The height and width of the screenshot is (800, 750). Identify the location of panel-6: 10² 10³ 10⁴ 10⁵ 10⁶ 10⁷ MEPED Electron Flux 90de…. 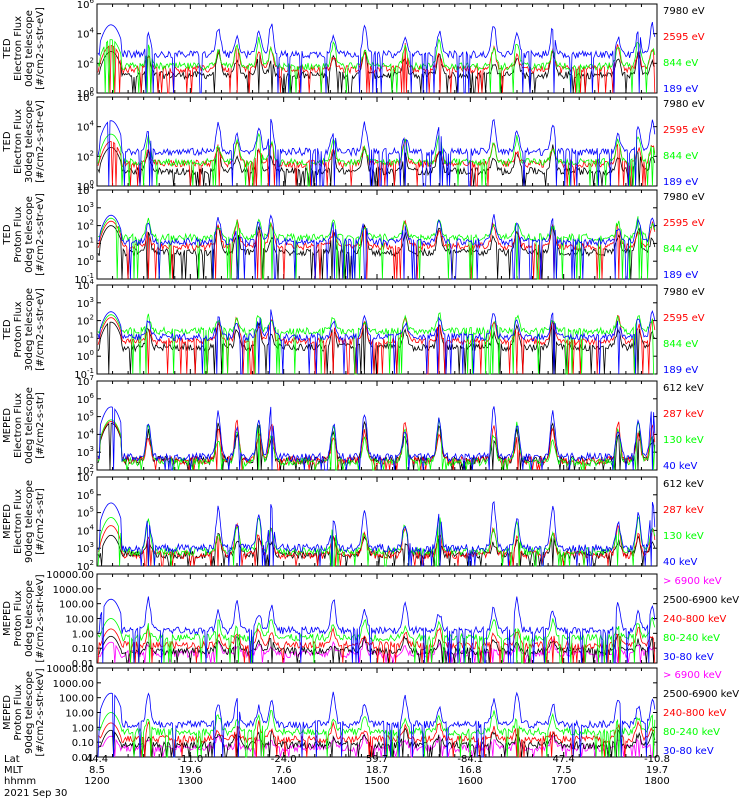
(353, 521).